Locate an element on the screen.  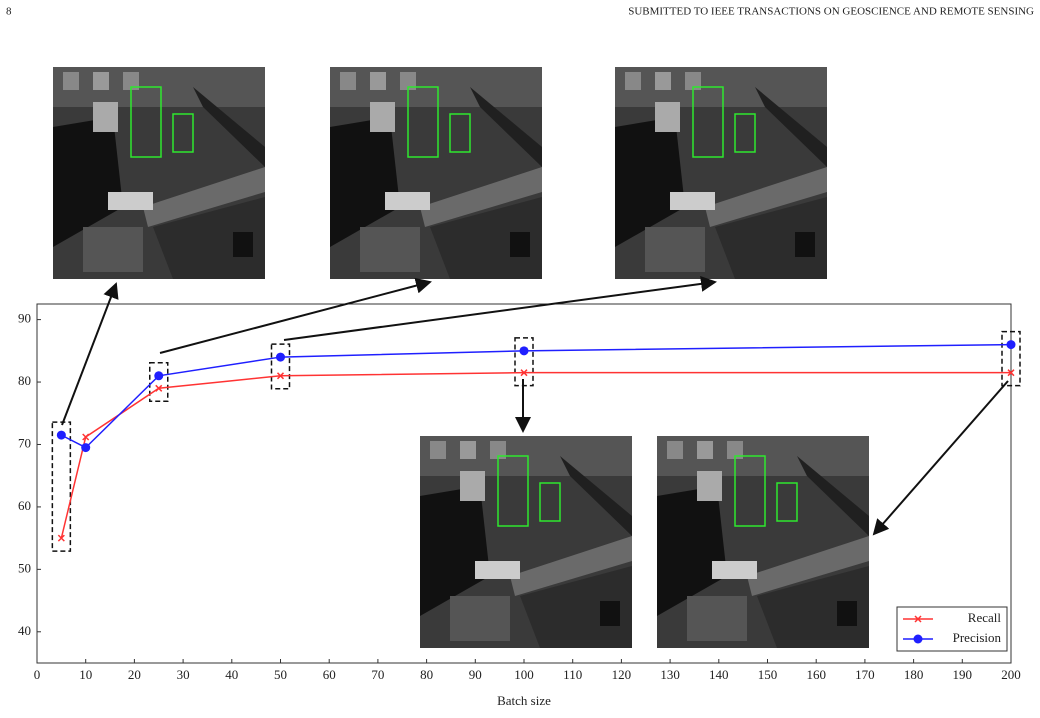
legend-label: Precision is located at coordinates (977, 637).